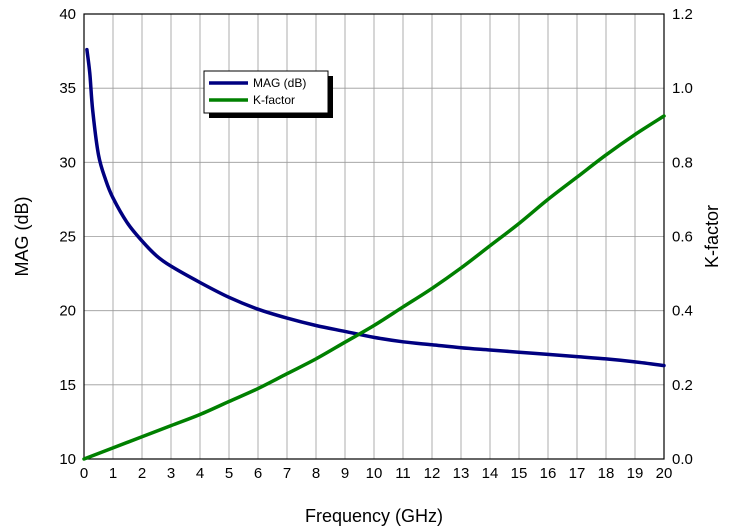  I want to click on x-tick-label: 16, so click(548, 473).